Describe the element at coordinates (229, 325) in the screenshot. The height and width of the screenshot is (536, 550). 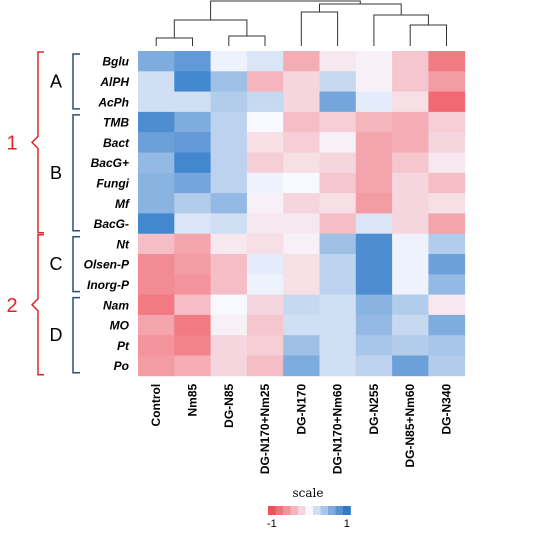
I see `heatmap-cell-MO-DG-N85` at that location.